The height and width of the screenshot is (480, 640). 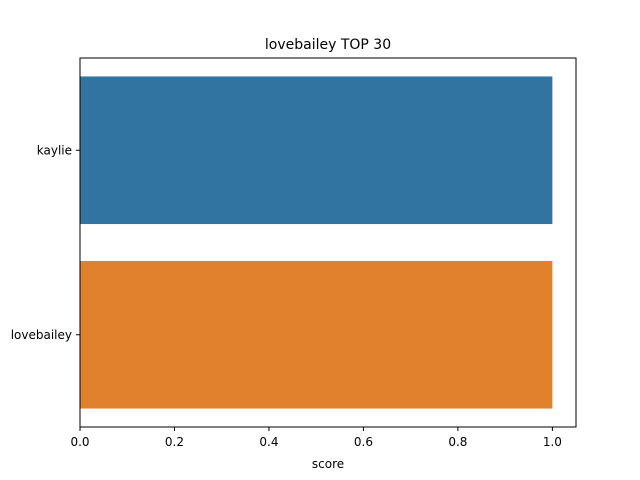 What do you see at coordinates (54, 150) in the screenshot?
I see `y-tick-label: kaylie` at bounding box center [54, 150].